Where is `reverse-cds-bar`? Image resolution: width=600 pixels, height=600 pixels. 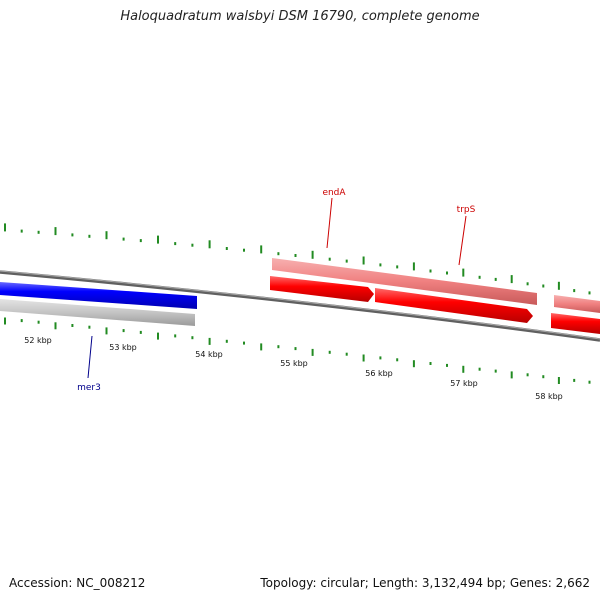 reverse-cds-bar is located at coordinates (97, 312).